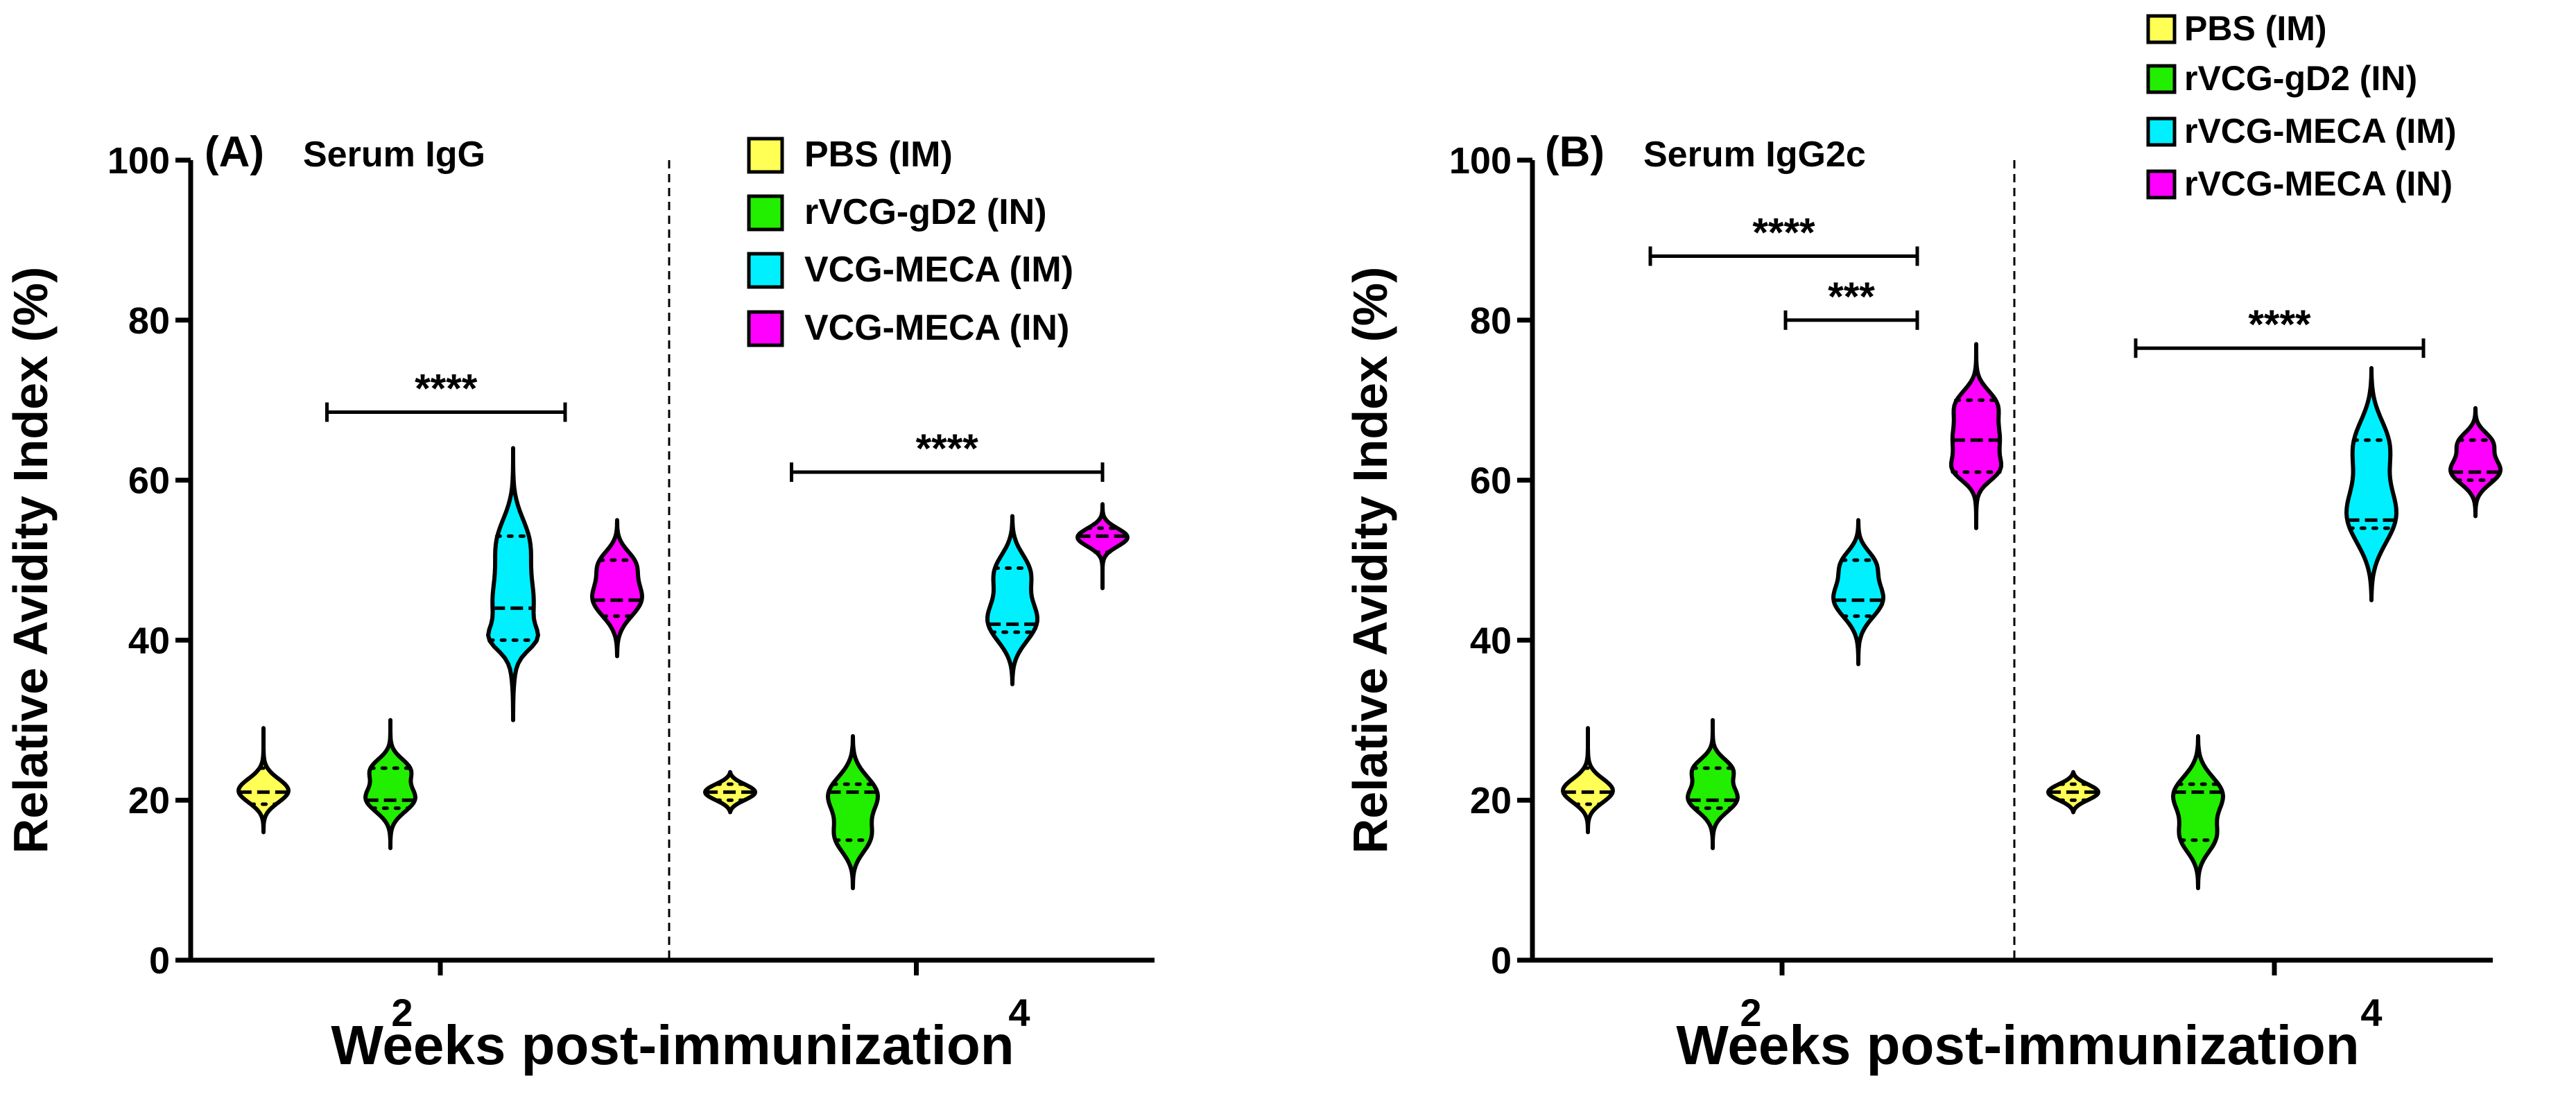  I want to click on significance-bracket: ***, so click(1851, 302).